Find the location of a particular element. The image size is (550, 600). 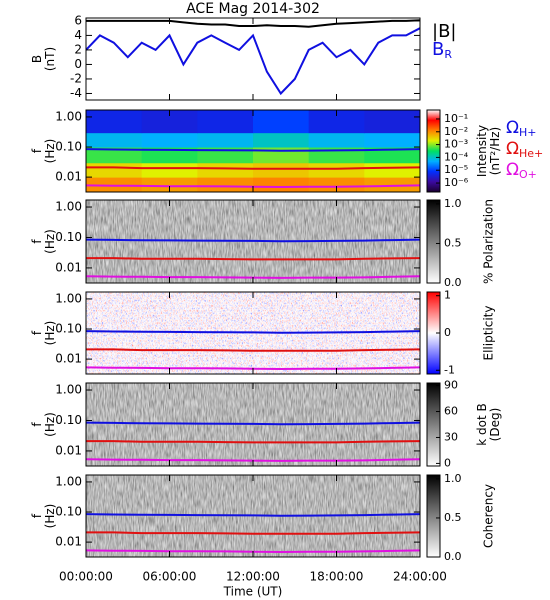

legend-entry: |B| is located at coordinates (444, 31).